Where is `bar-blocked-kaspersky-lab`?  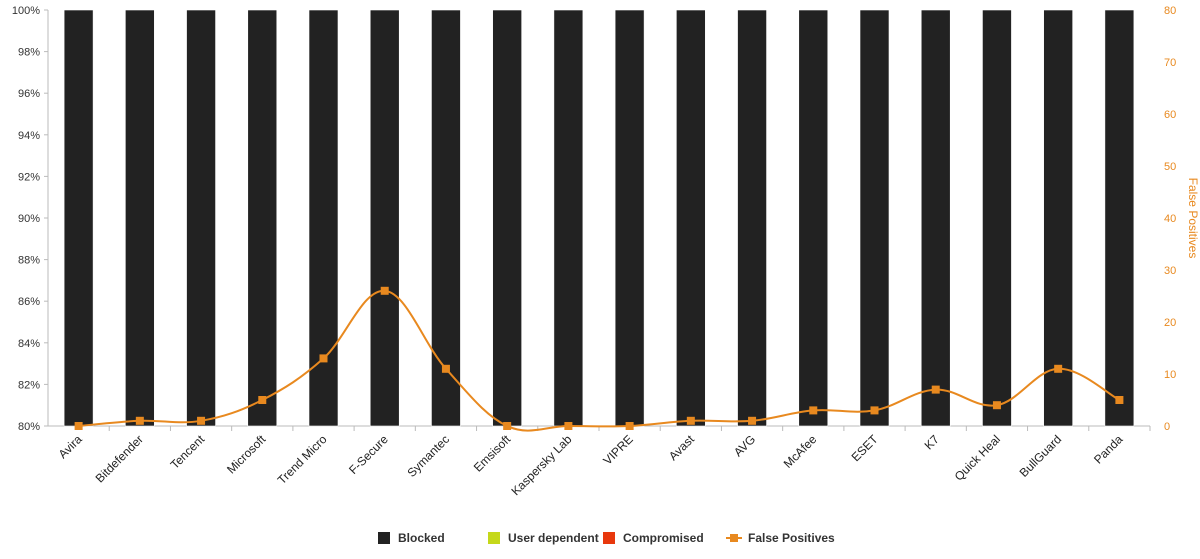 bar-blocked-kaspersky-lab is located at coordinates (568, 218).